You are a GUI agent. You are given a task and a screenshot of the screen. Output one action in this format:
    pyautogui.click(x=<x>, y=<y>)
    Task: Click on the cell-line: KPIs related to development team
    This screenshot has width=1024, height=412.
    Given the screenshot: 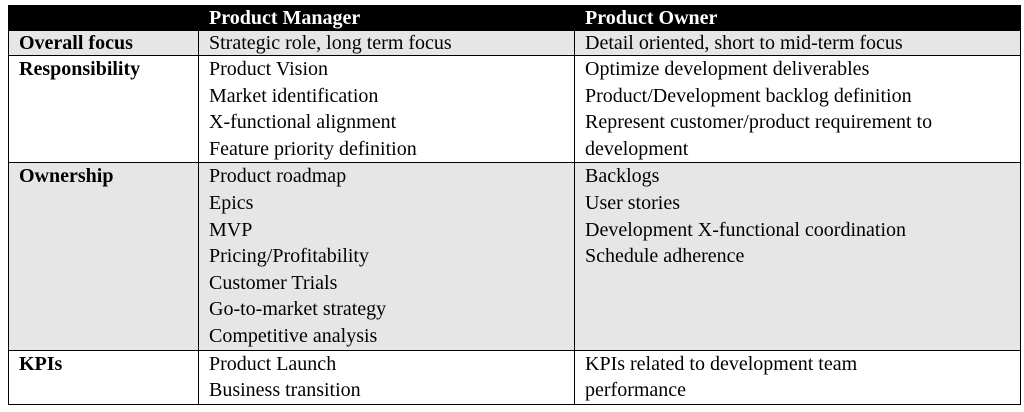 What is the action you would take?
    pyautogui.click(x=721, y=363)
    